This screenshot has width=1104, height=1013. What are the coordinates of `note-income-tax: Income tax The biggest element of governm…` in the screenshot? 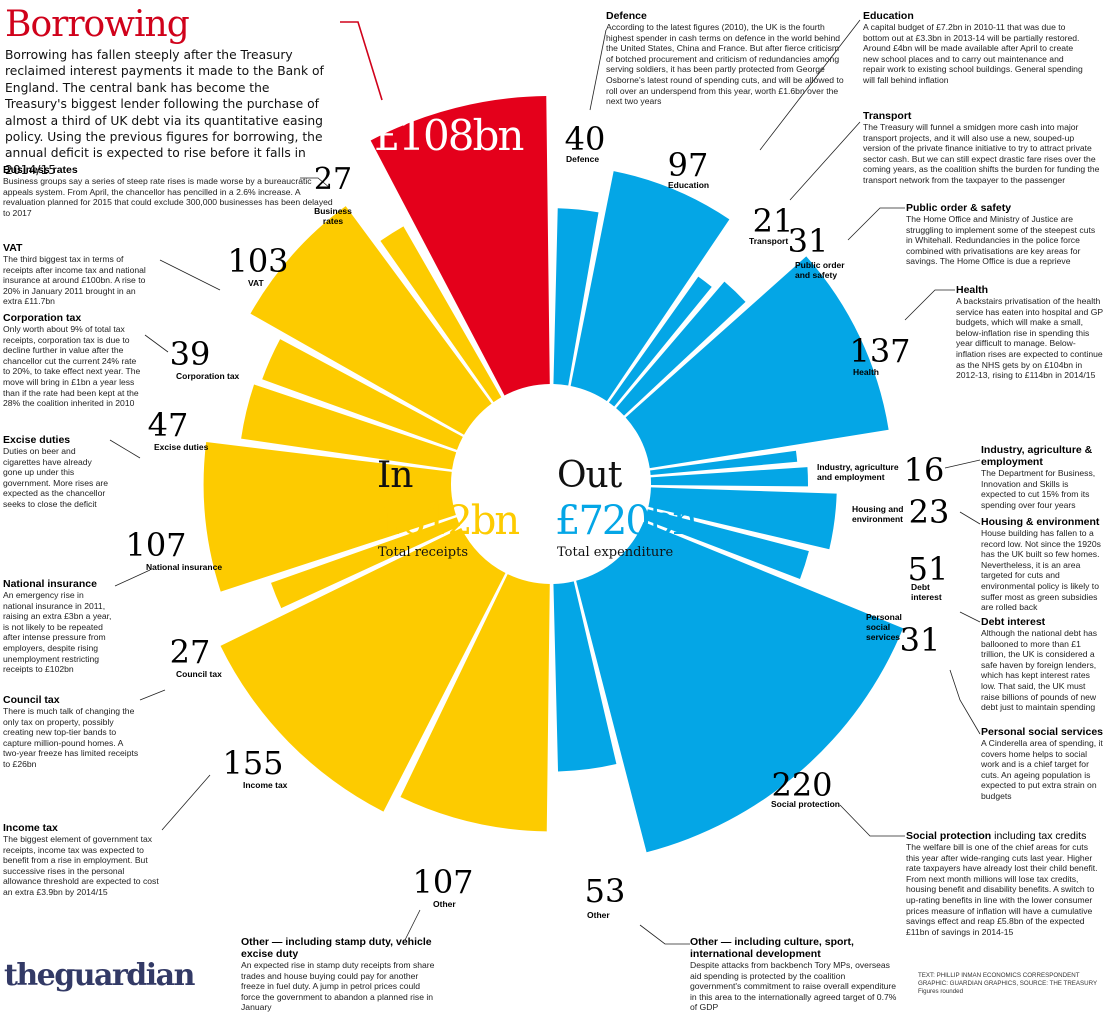 It's located at (81, 859).